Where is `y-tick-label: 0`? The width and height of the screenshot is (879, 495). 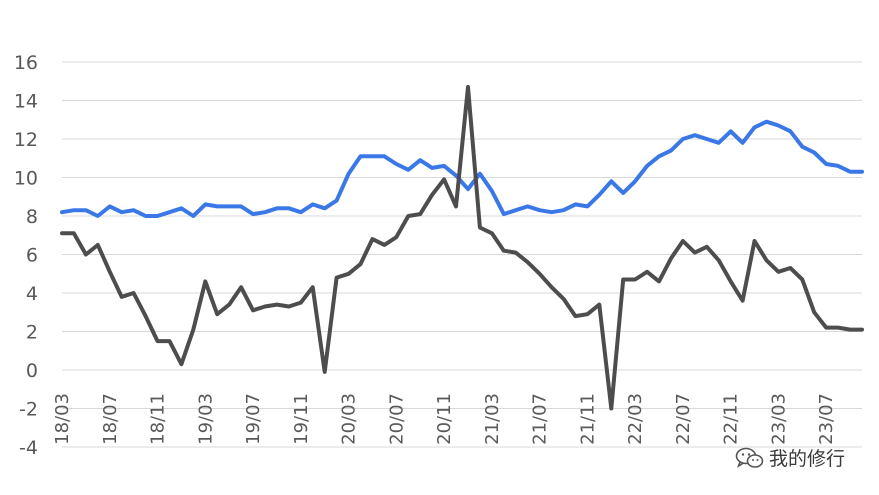 y-tick-label: 0 is located at coordinates (32, 371).